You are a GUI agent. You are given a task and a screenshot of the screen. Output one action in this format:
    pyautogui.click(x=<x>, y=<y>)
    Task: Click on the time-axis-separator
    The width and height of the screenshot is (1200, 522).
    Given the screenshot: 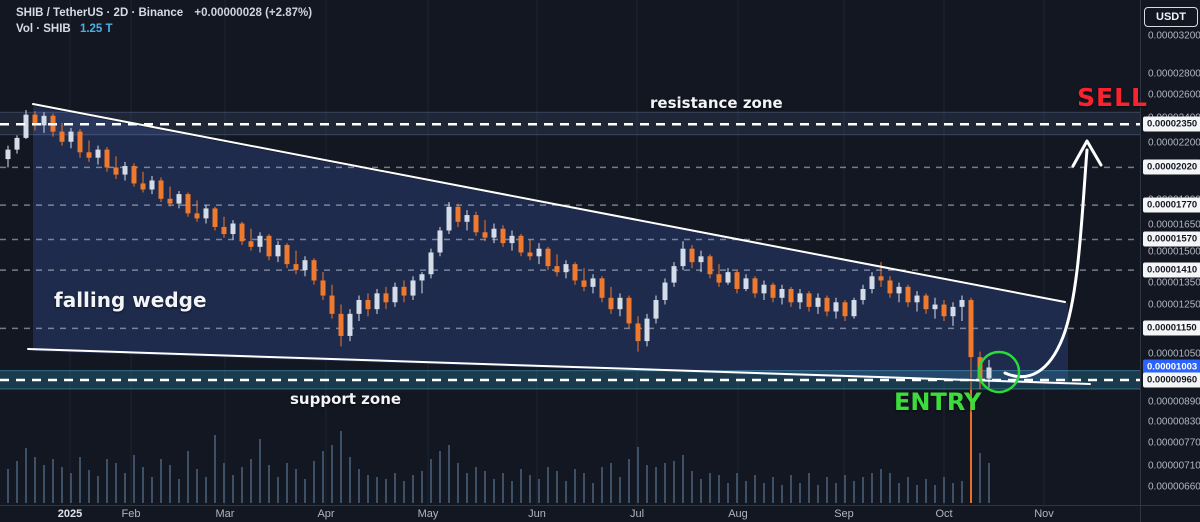 What is the action you would take?
    pyautogui.click(x=600, y=505)
    